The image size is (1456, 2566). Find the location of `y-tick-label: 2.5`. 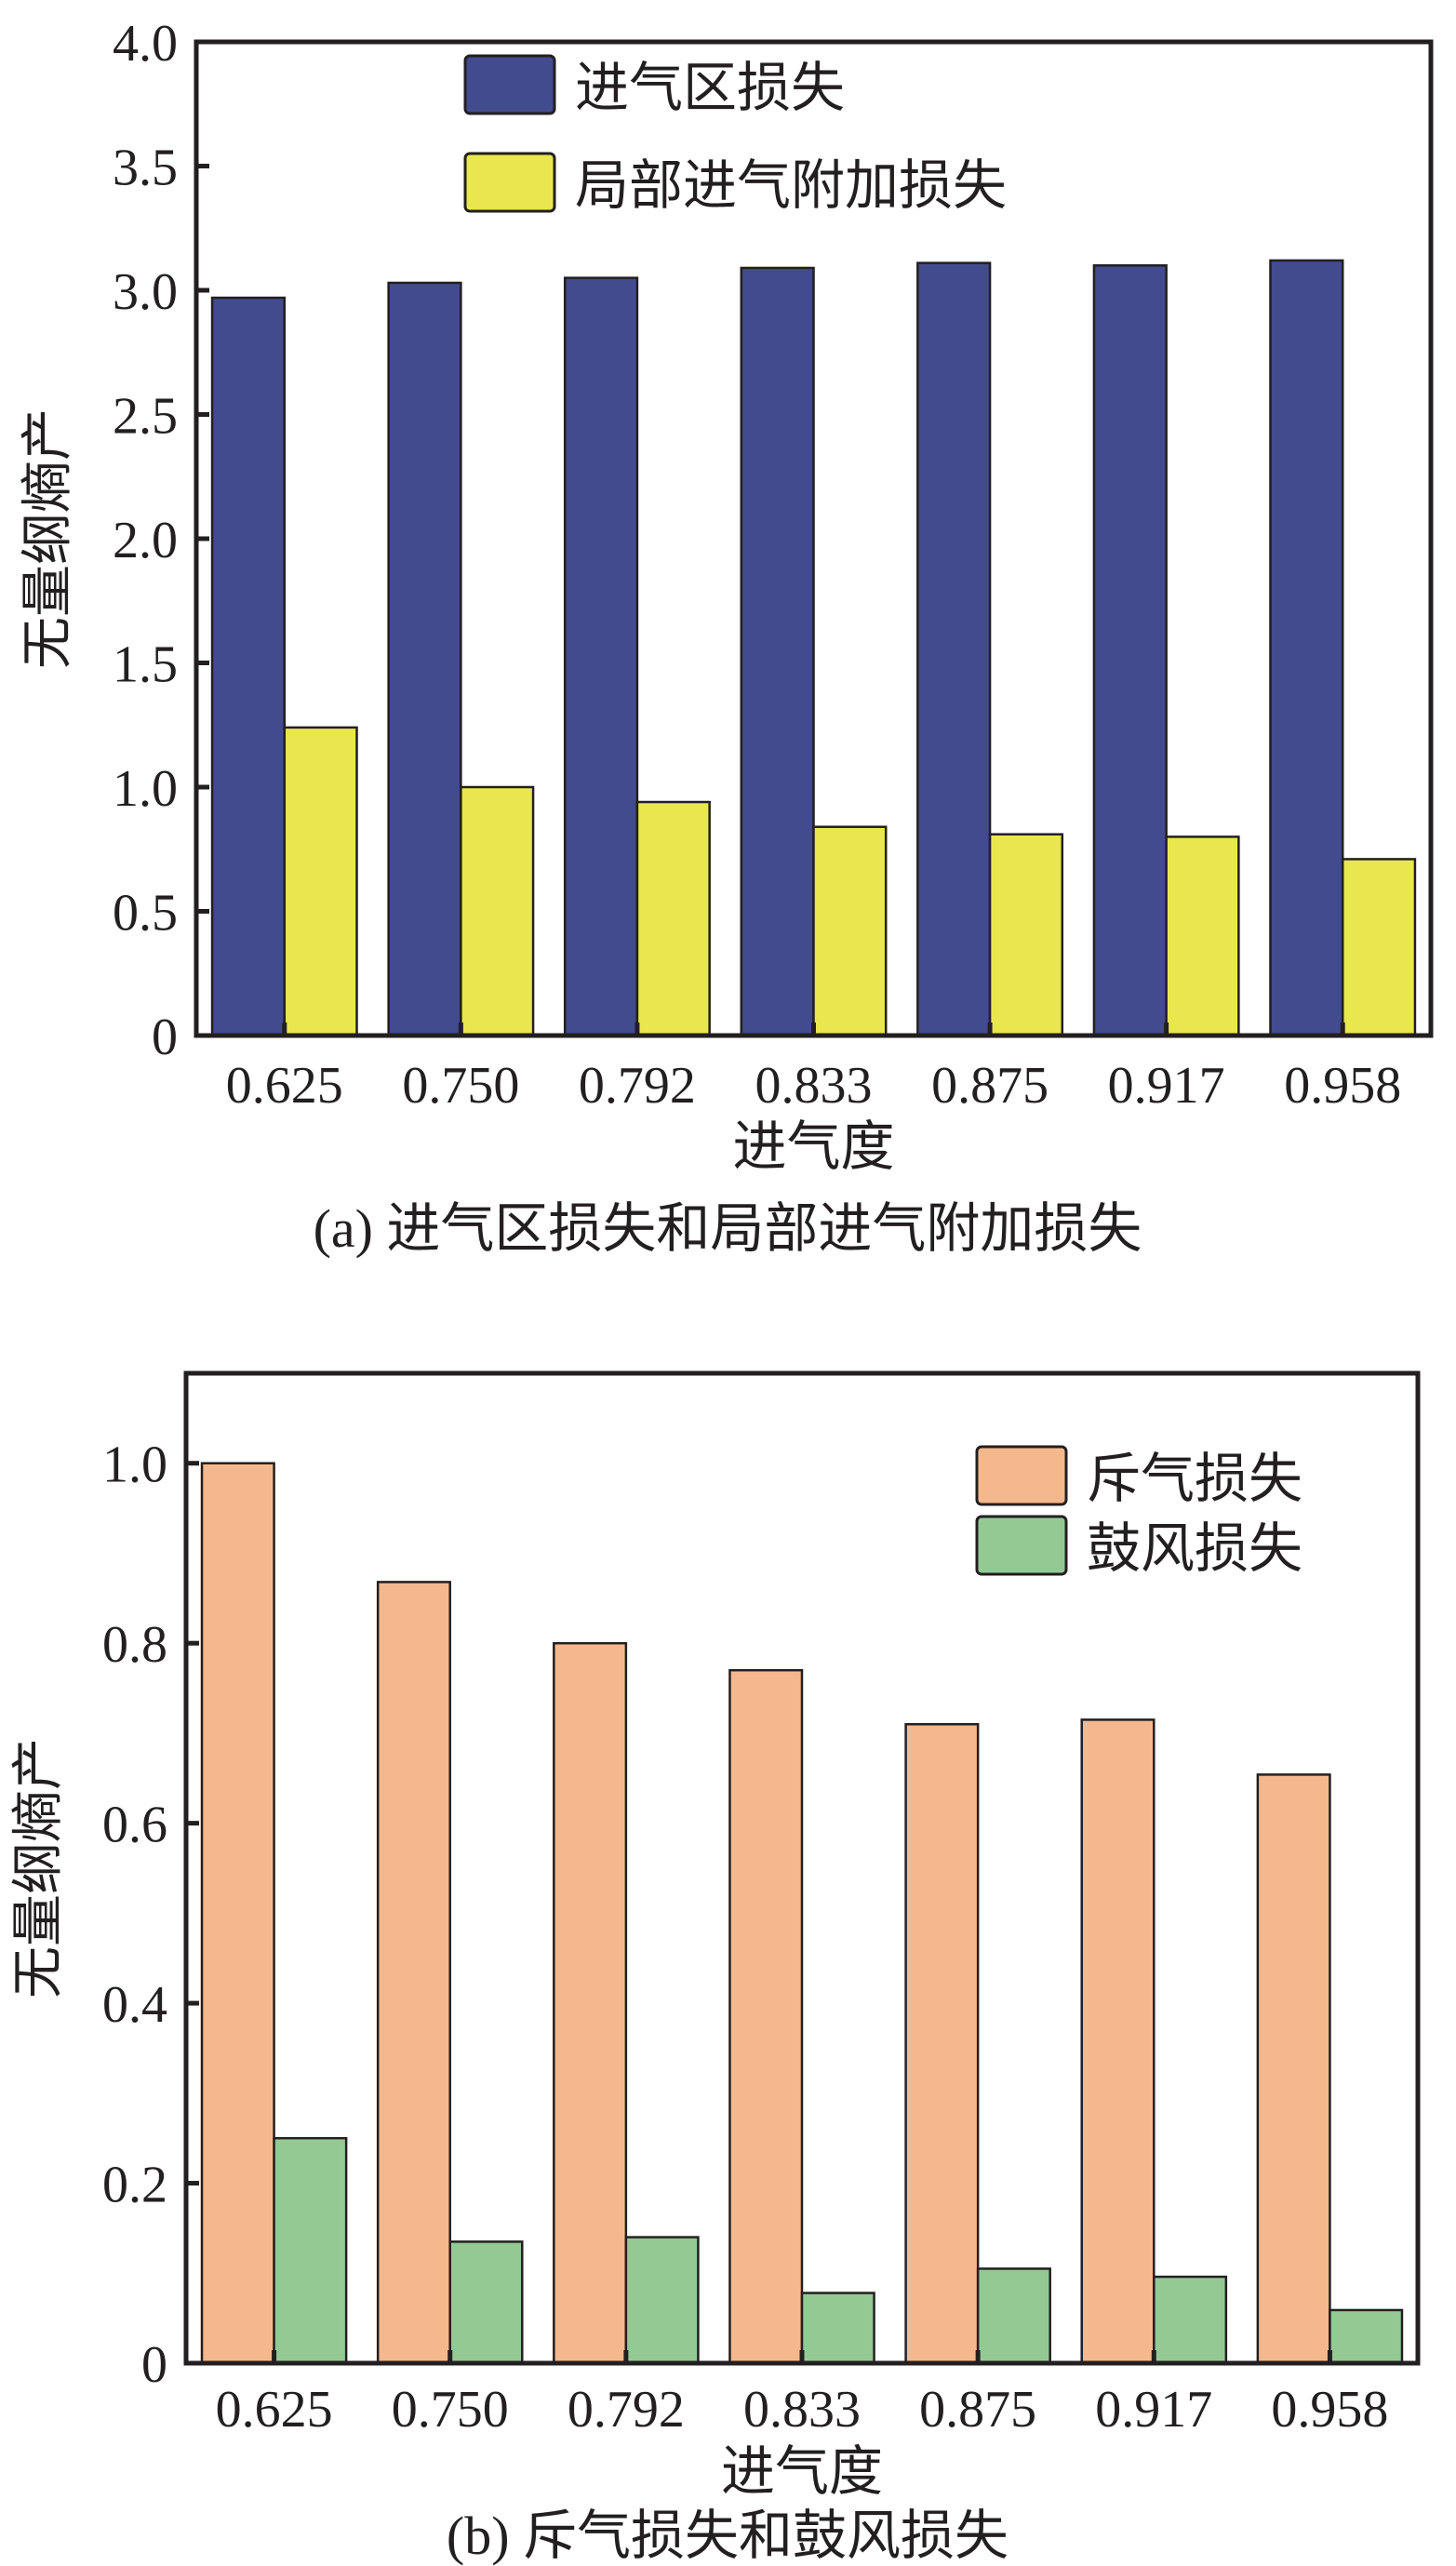

y-tick-label: 2.5 is located at coordinates (145, 417).